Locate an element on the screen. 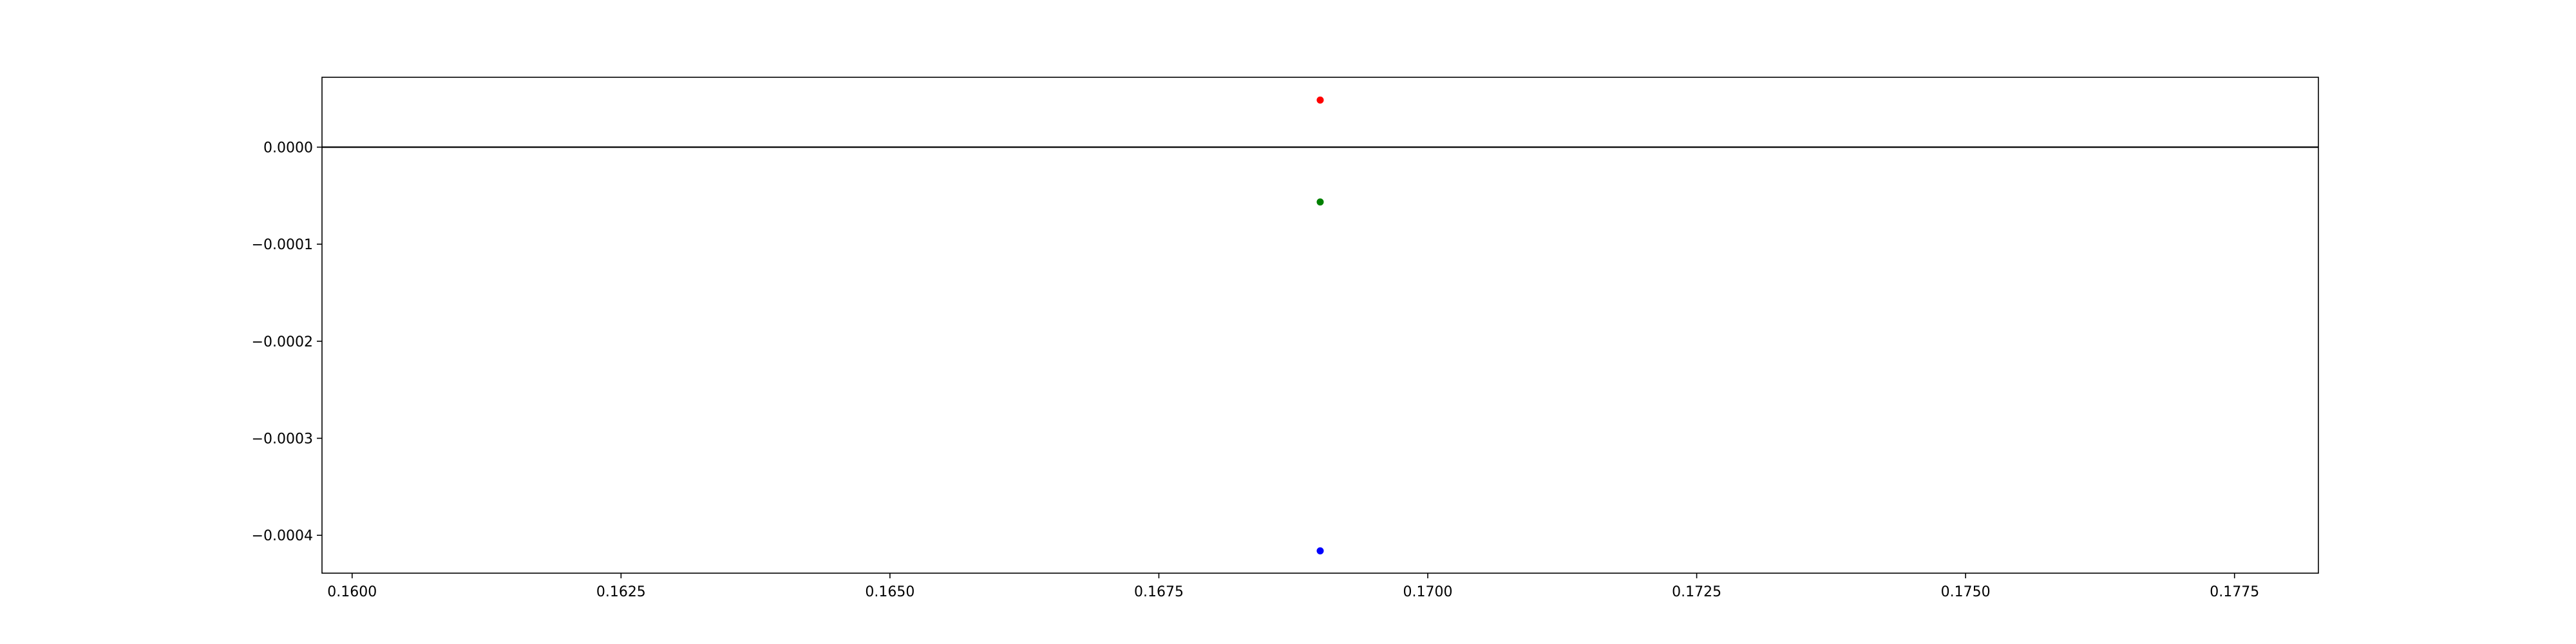 This screenshot has width=2576, height=644. data-points is located at coordinates (1320, 325).